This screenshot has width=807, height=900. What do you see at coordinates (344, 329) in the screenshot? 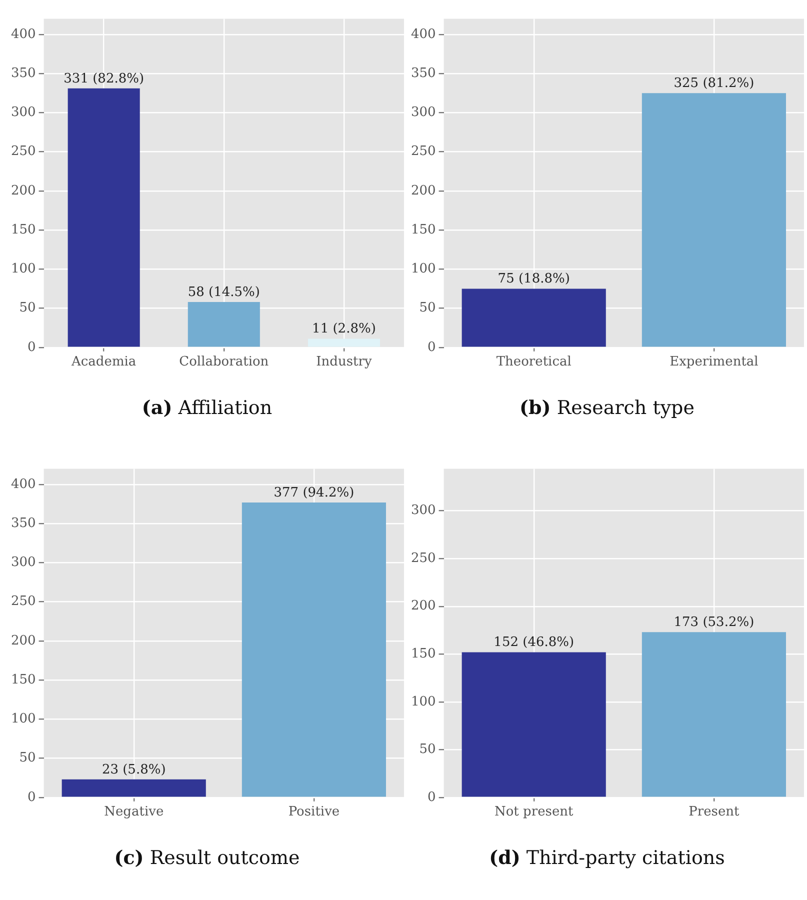
I see `data-label: 11 (2.8%)` at bounding box center [344, 329].